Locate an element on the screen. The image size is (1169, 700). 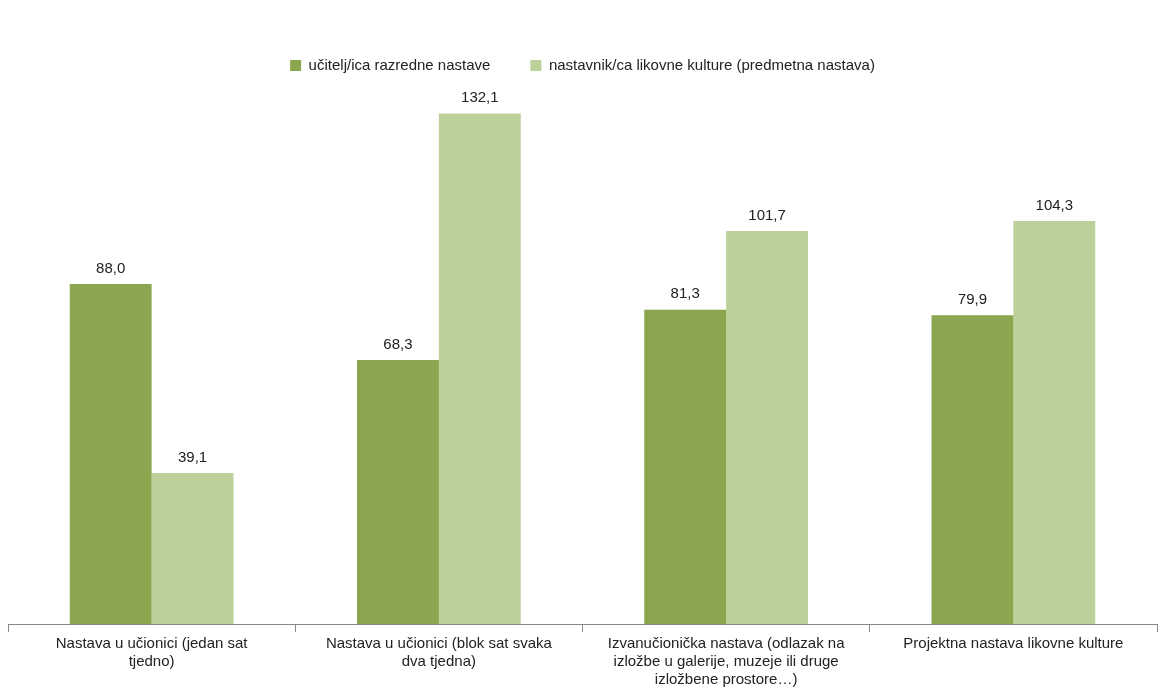
data-label: 79,9 is located at coordinates (972, 298).